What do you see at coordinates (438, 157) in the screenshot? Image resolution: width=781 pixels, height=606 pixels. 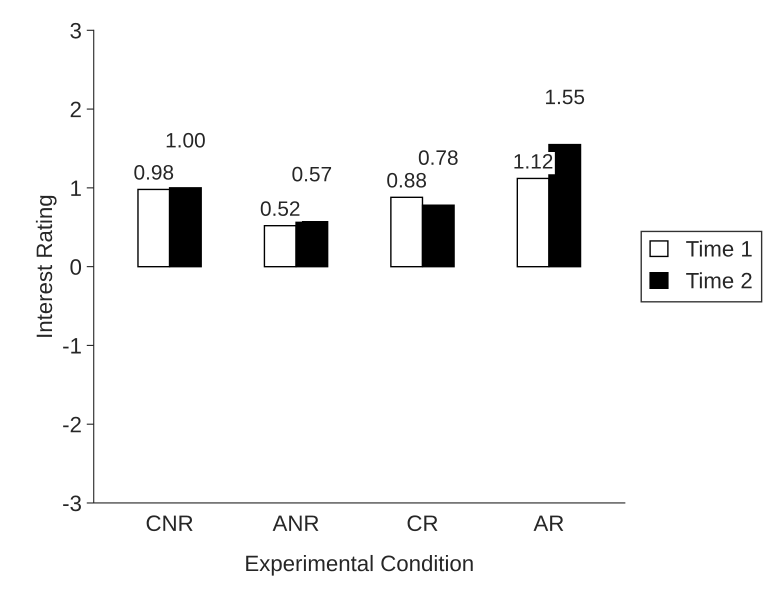 I see `data-label: 0.78` at bounding box center [438, 157].